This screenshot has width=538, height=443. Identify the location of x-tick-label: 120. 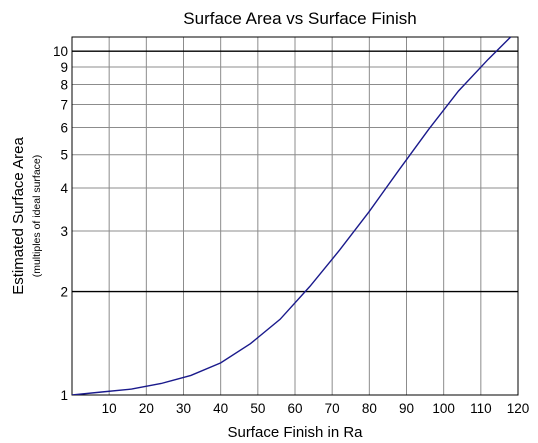
(518, 408).